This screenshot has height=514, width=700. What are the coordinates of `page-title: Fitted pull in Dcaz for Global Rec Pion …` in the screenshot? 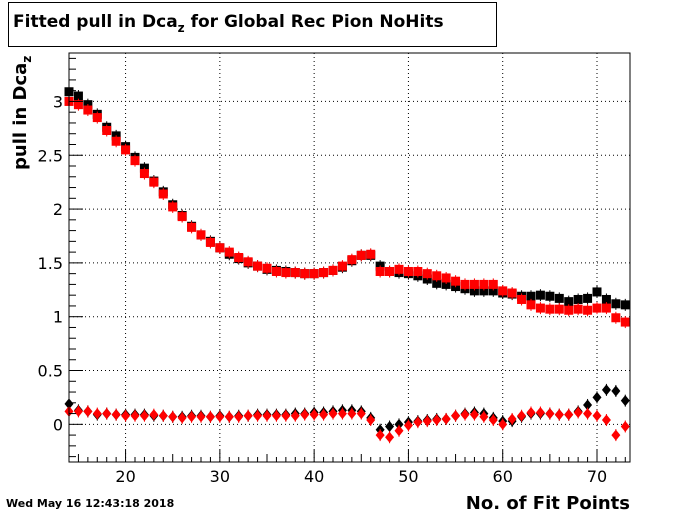 It's located at (228, 23).